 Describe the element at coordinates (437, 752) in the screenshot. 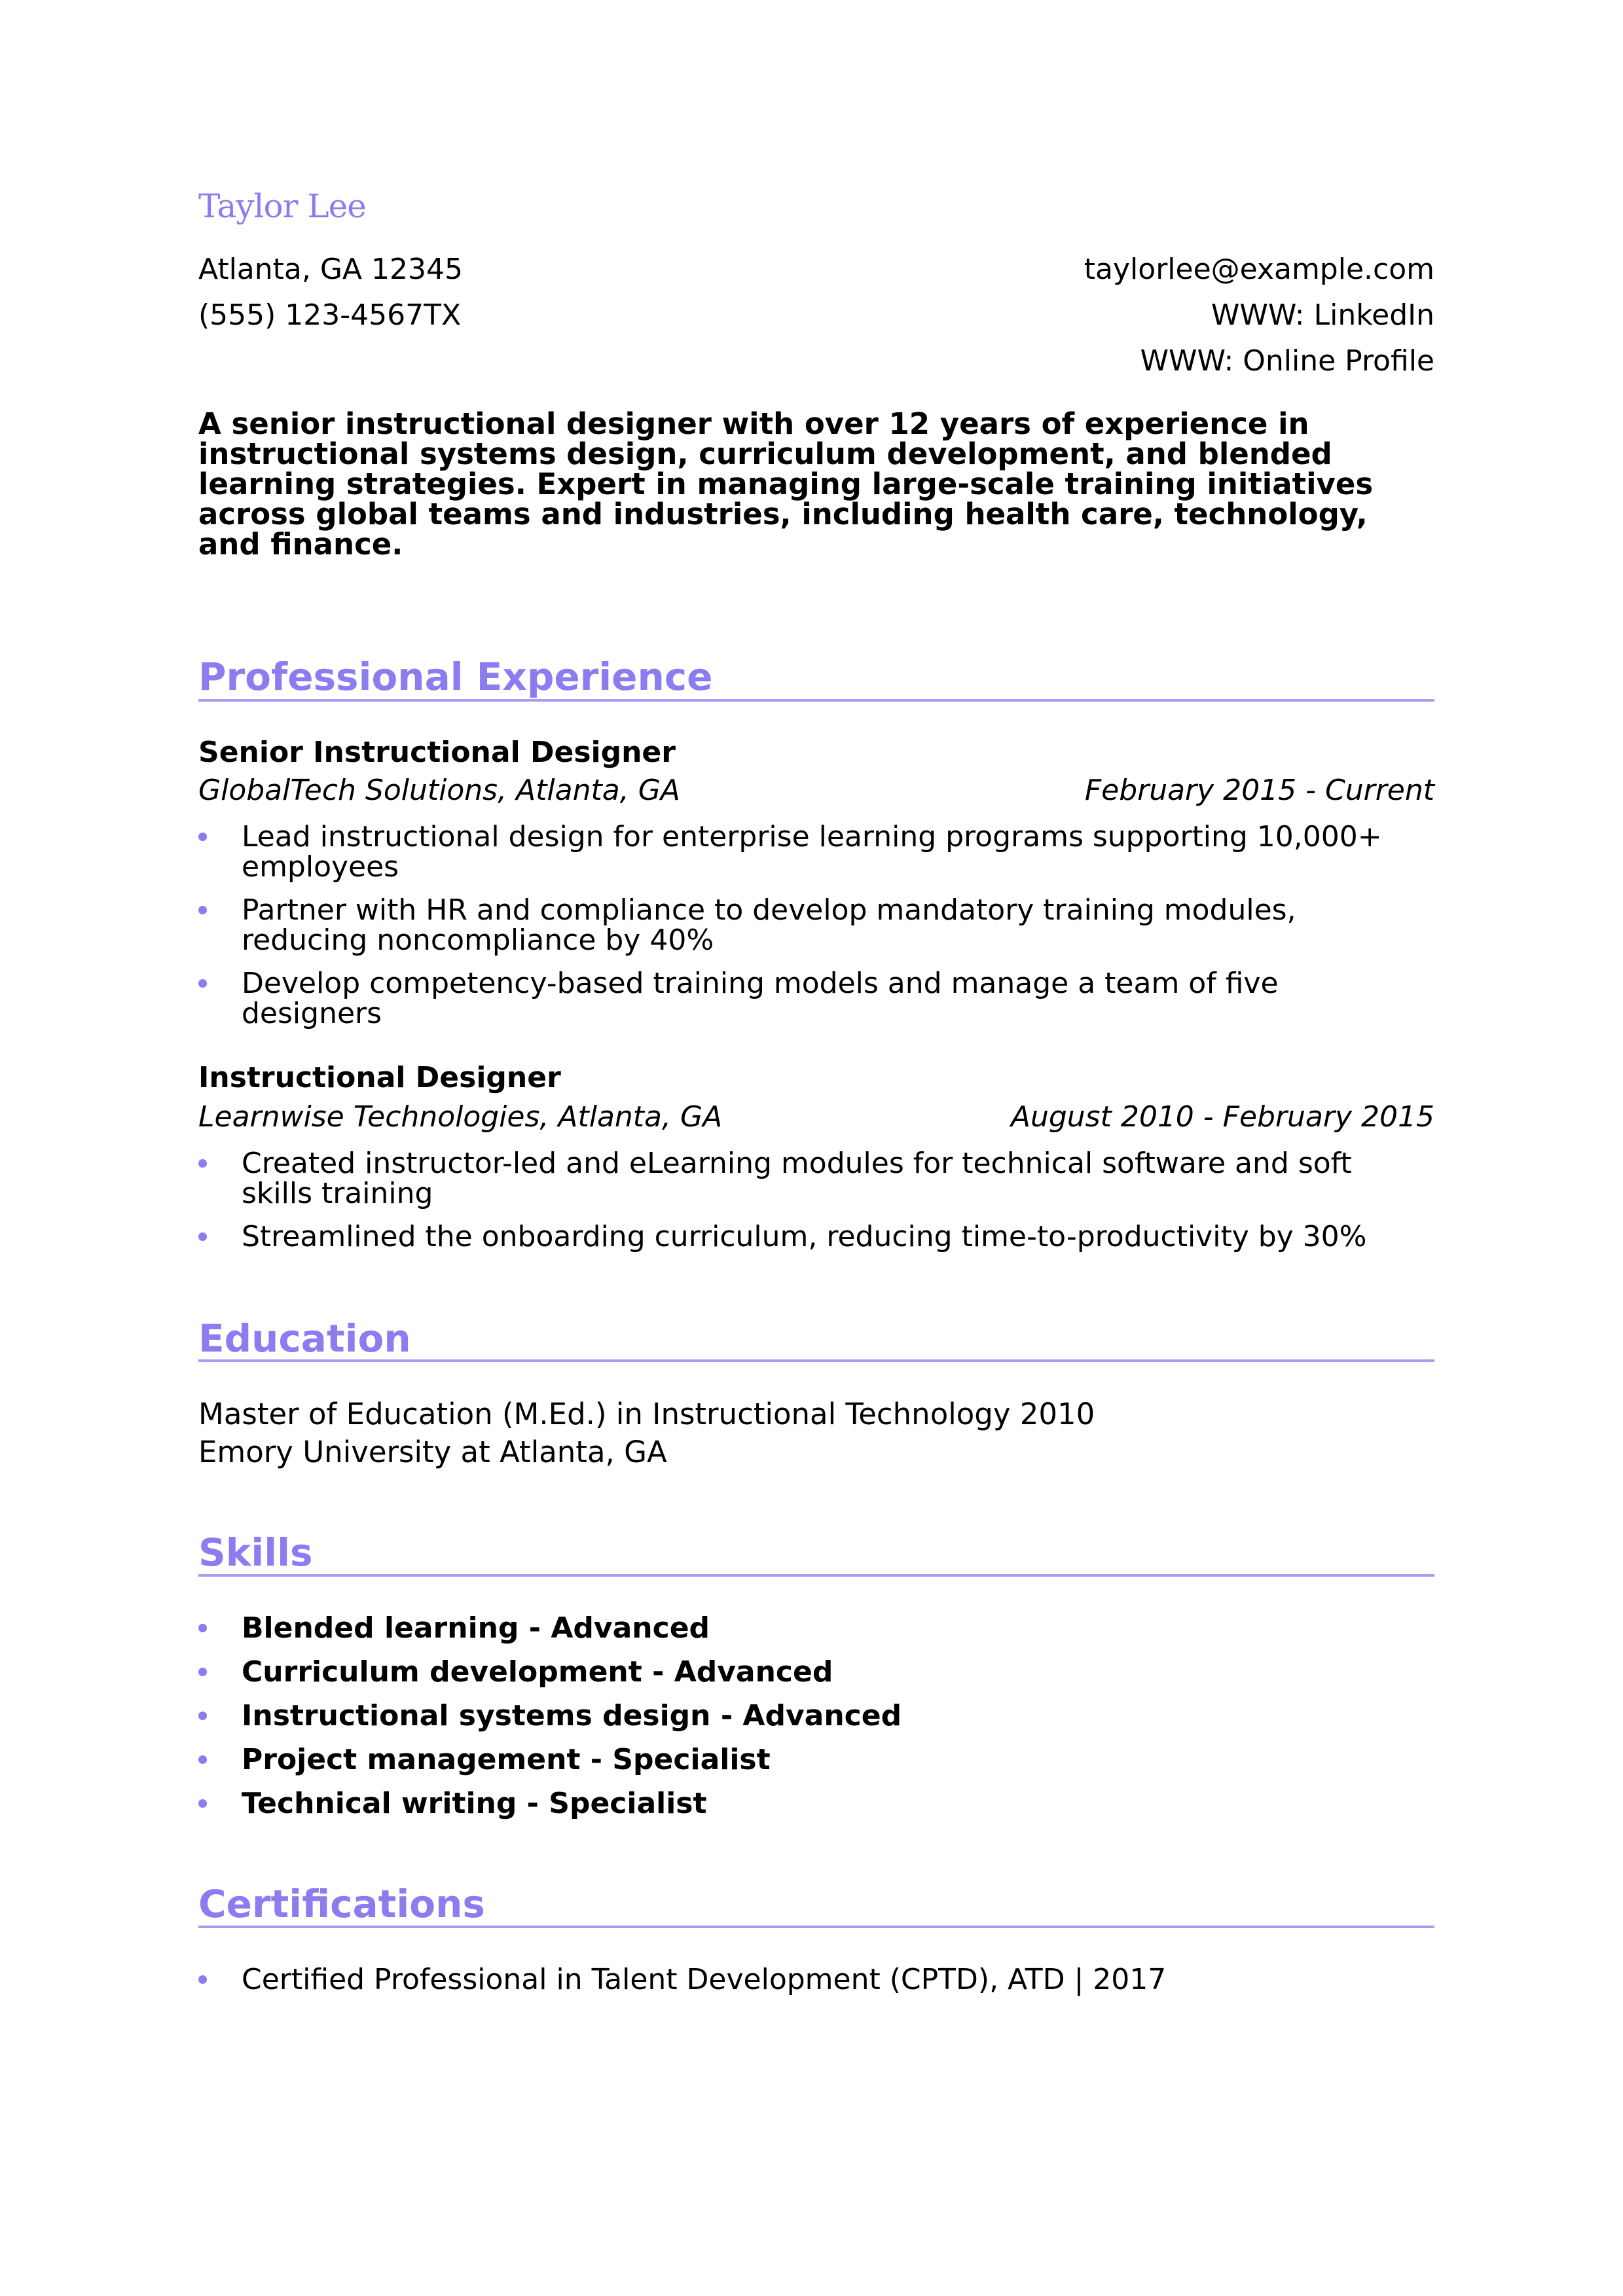

I see `job-title: Senior Instructional Designer` at that location.